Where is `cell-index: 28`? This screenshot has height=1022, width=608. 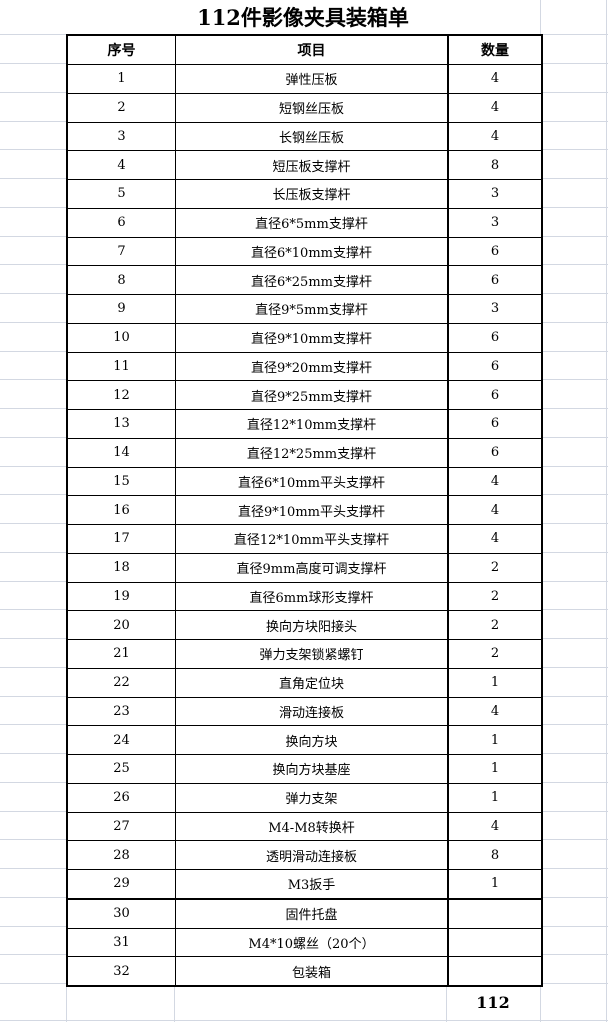
cell-index: 28 is located at coordinates (121, 855).